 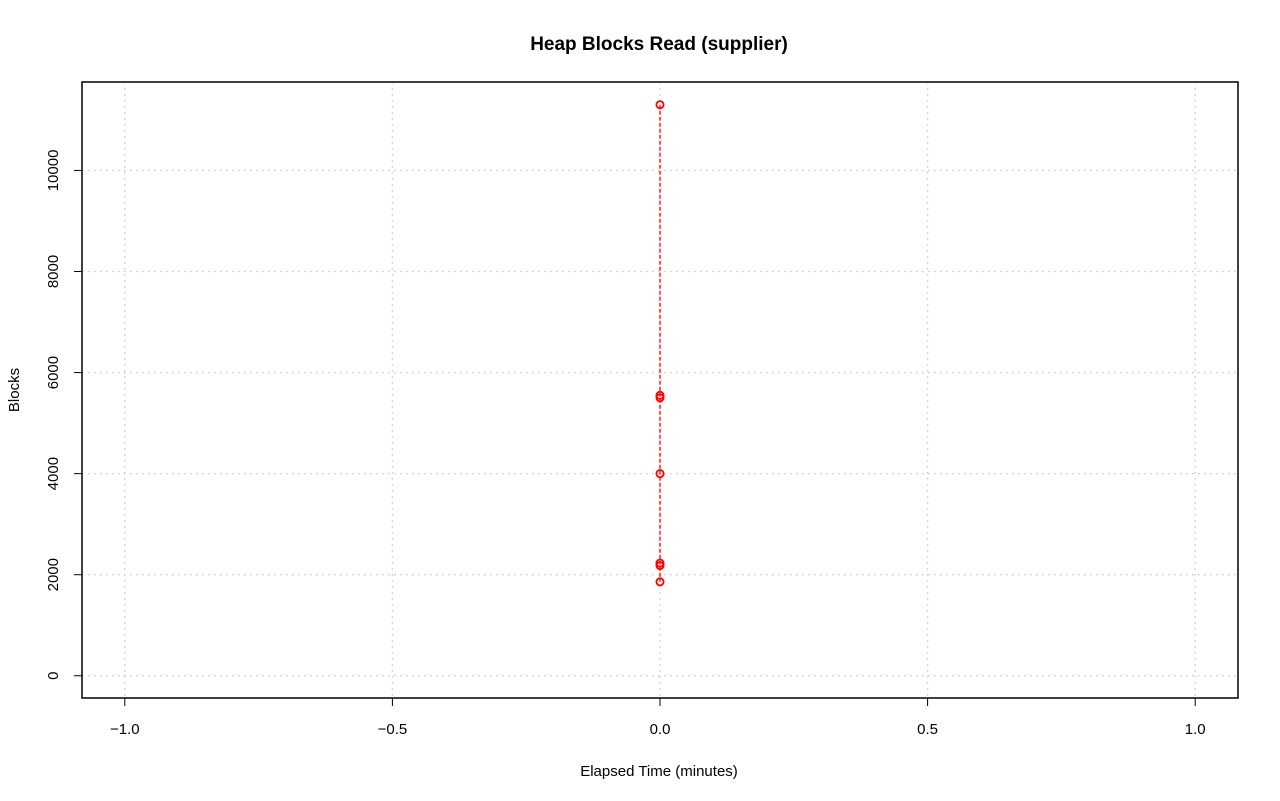 What do you see at coordinates (927, 729) in the screenshot?
I see `x-tick-label: 0.5` at bounding box center [927, 729].